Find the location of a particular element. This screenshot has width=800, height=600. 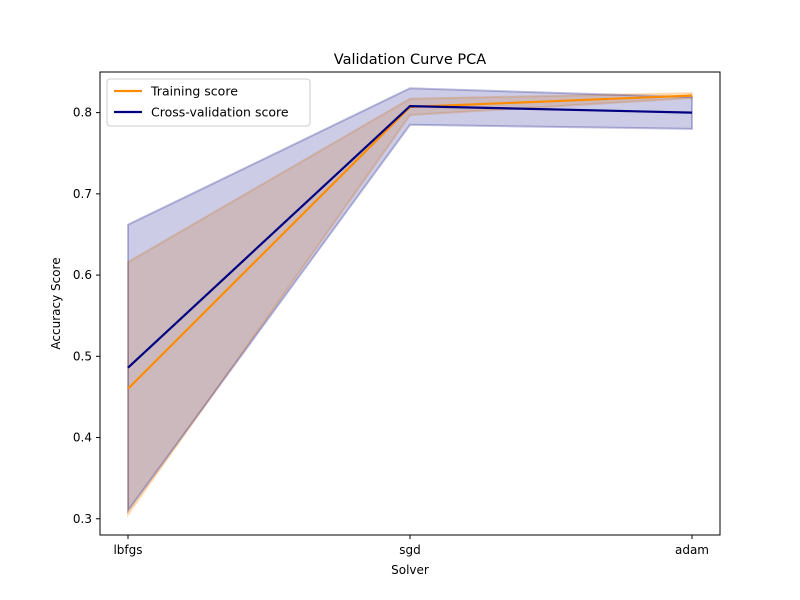

y-axis: 0.3 0.4 0.5 0.6 0.7 0.8 is located at coordinates (86, 316).